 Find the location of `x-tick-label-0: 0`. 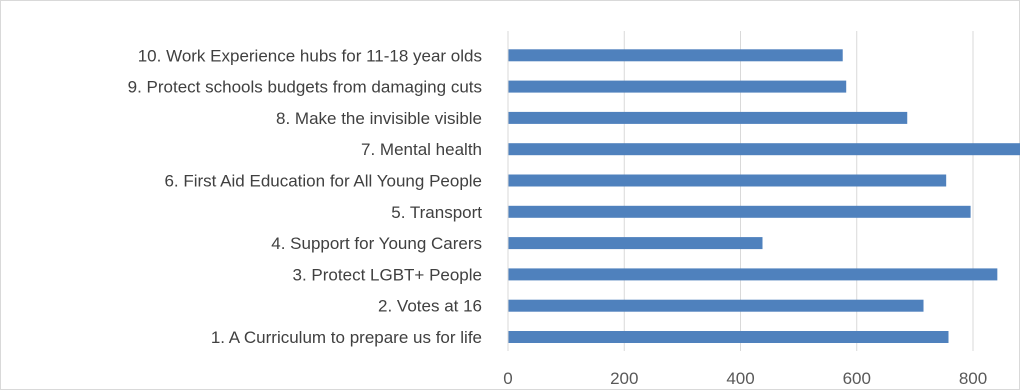

x-tick-label-0: 0 is located at coordinates (507, 378).